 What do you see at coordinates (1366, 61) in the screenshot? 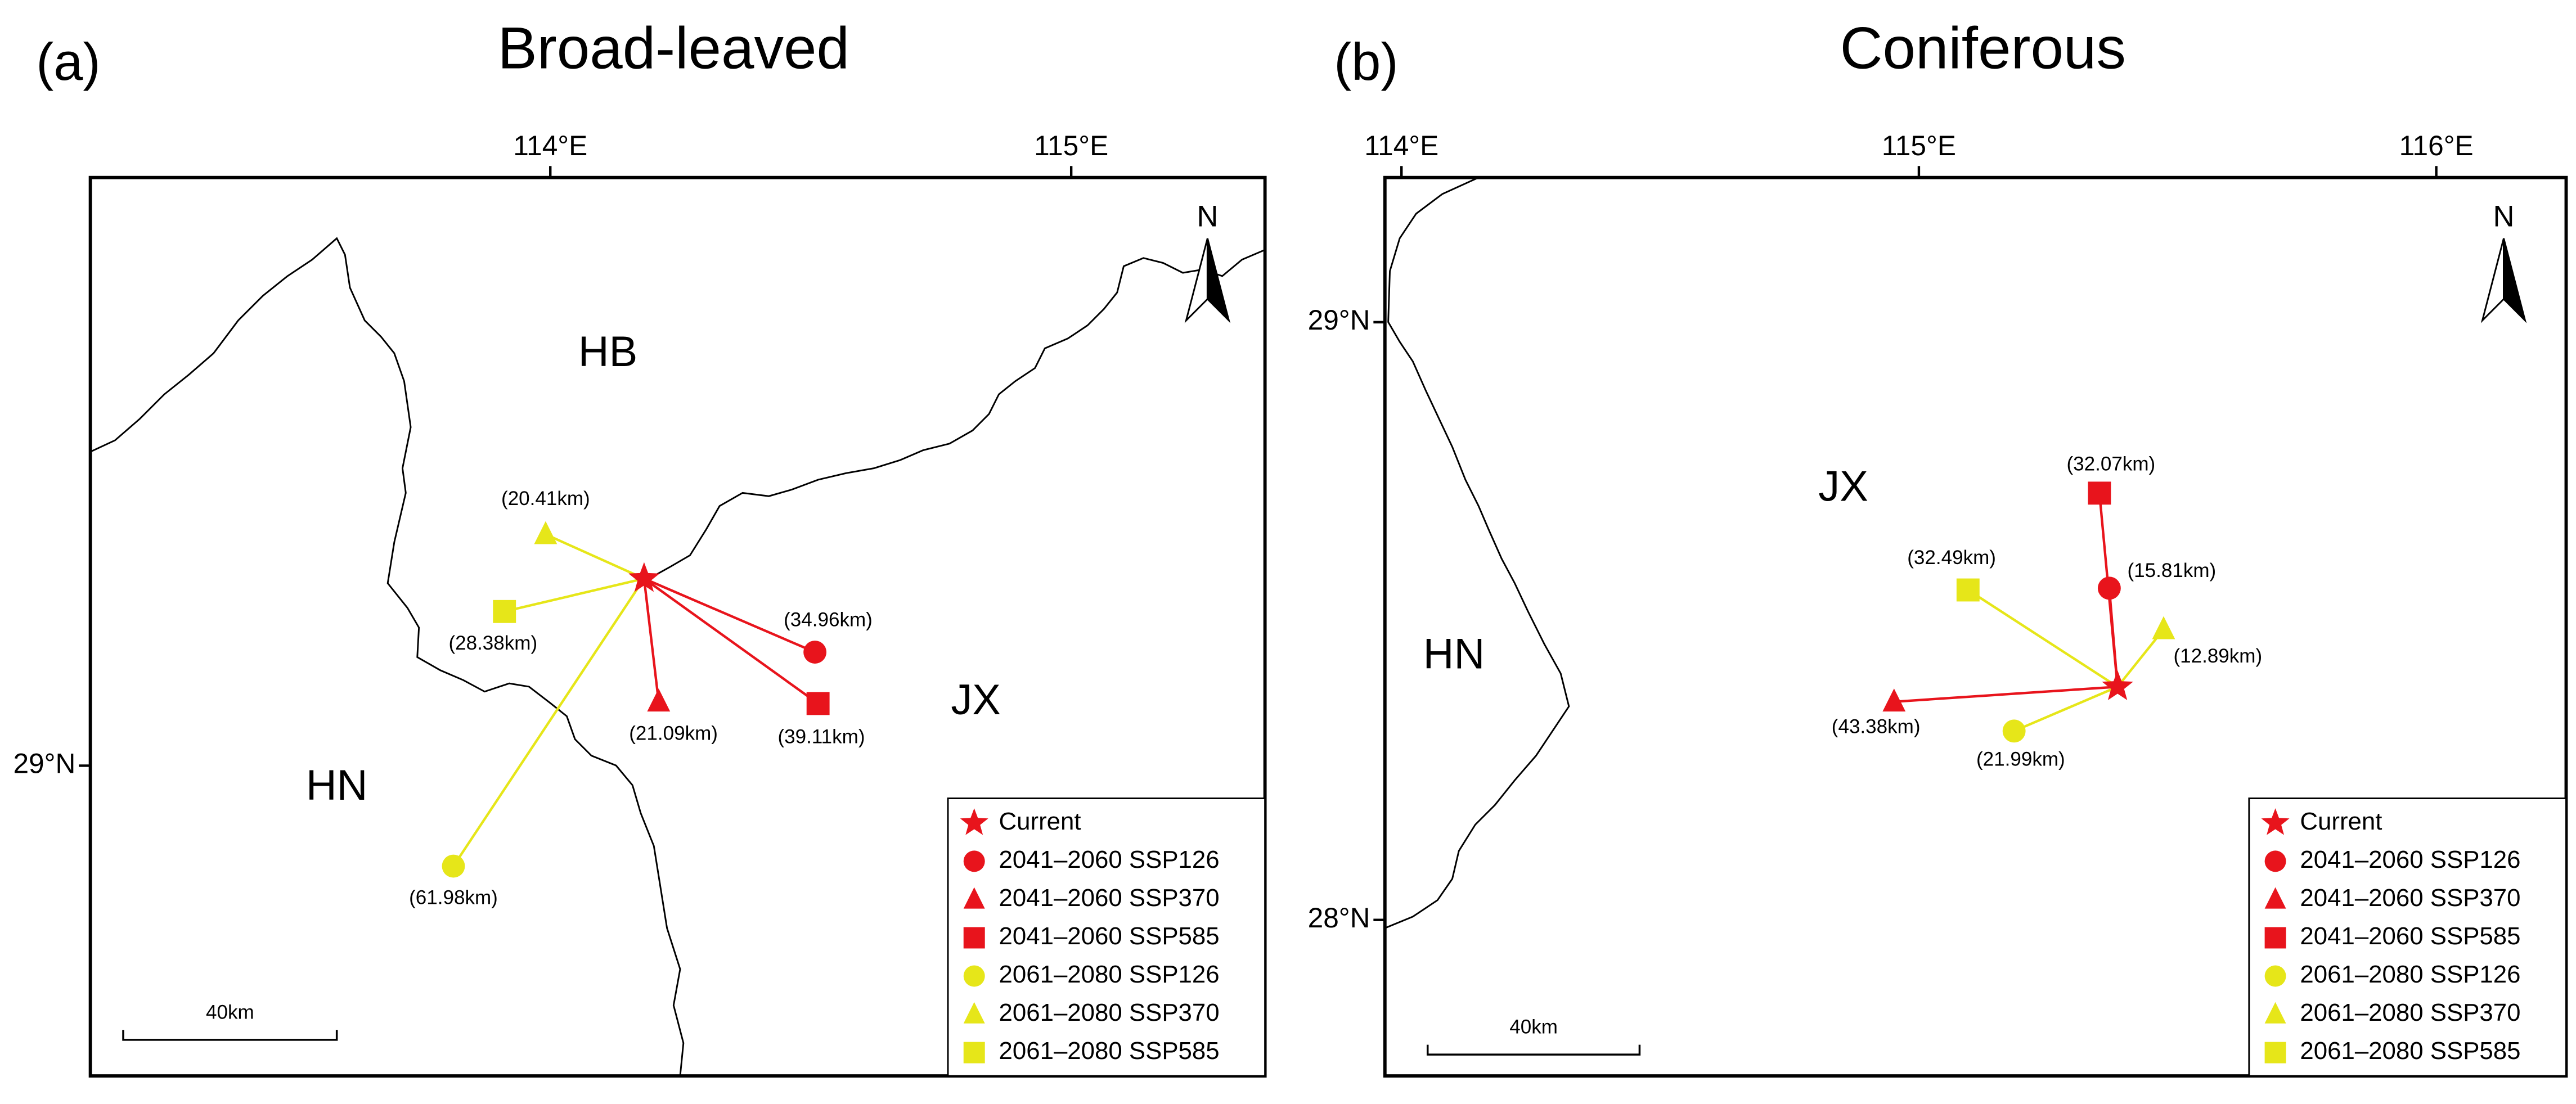
I see `panel-label: (b)` at bounding box center [1366, 61].